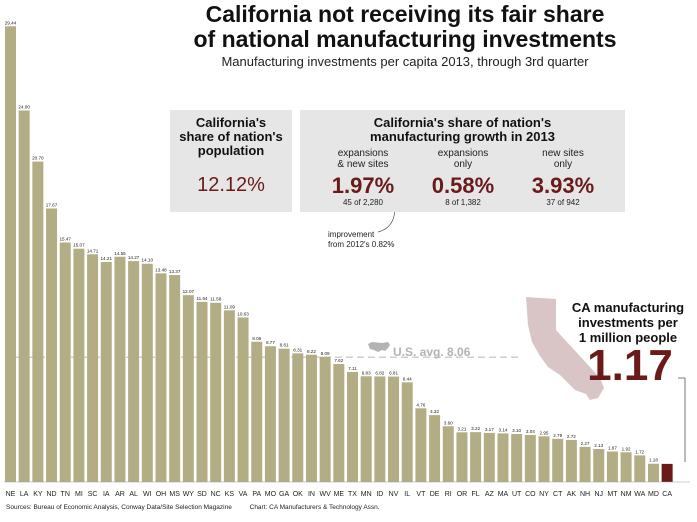  I want to click on us-average-label: U.S. avg. 8.06, so click(432, 352).